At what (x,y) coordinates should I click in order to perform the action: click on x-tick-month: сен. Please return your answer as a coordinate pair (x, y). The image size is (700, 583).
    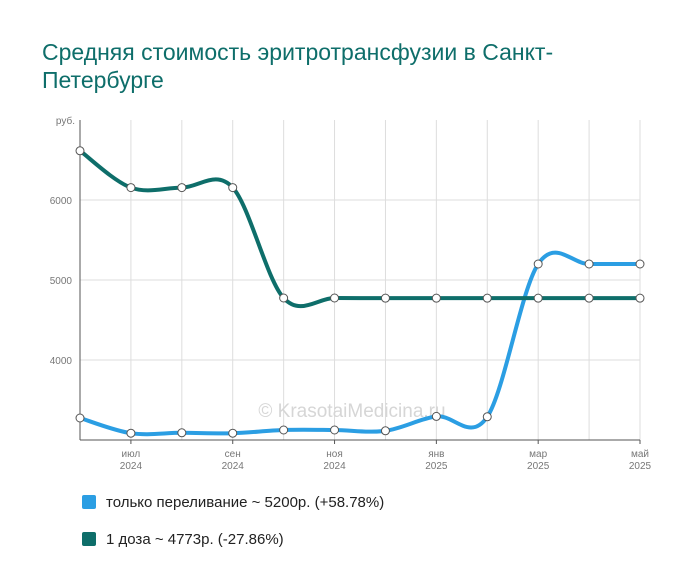
    Looking at the image, I should click on (233, 454).